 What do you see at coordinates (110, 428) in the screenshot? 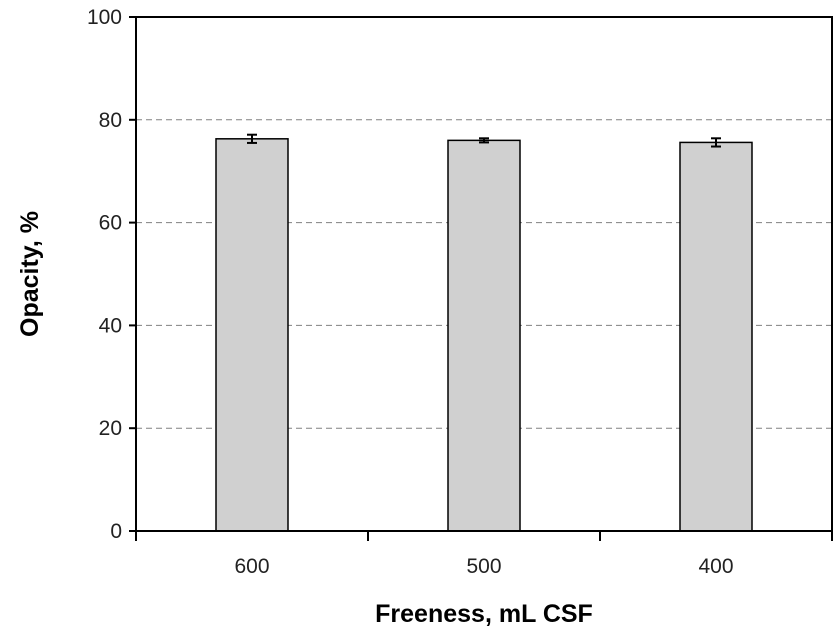
I see `y-tick-label: 20` at bounding box center [110, 428].